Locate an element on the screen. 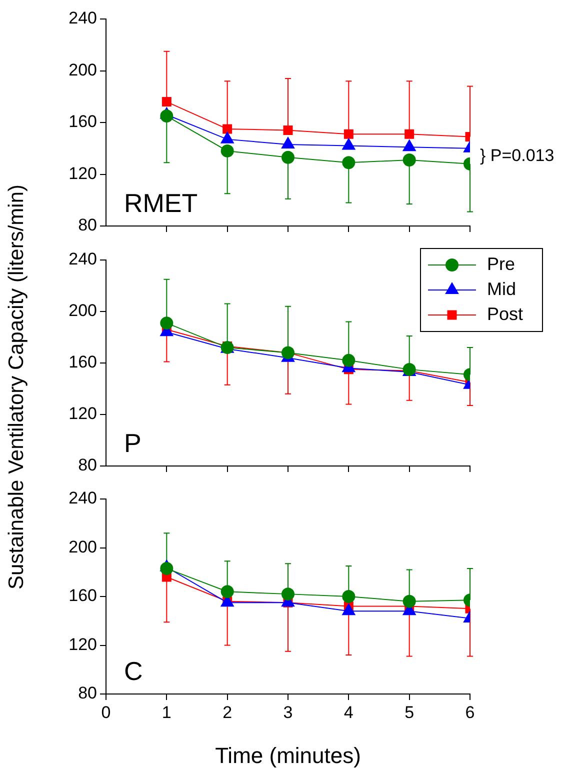  legend-label: Mid is located at coordinates (501, 288).